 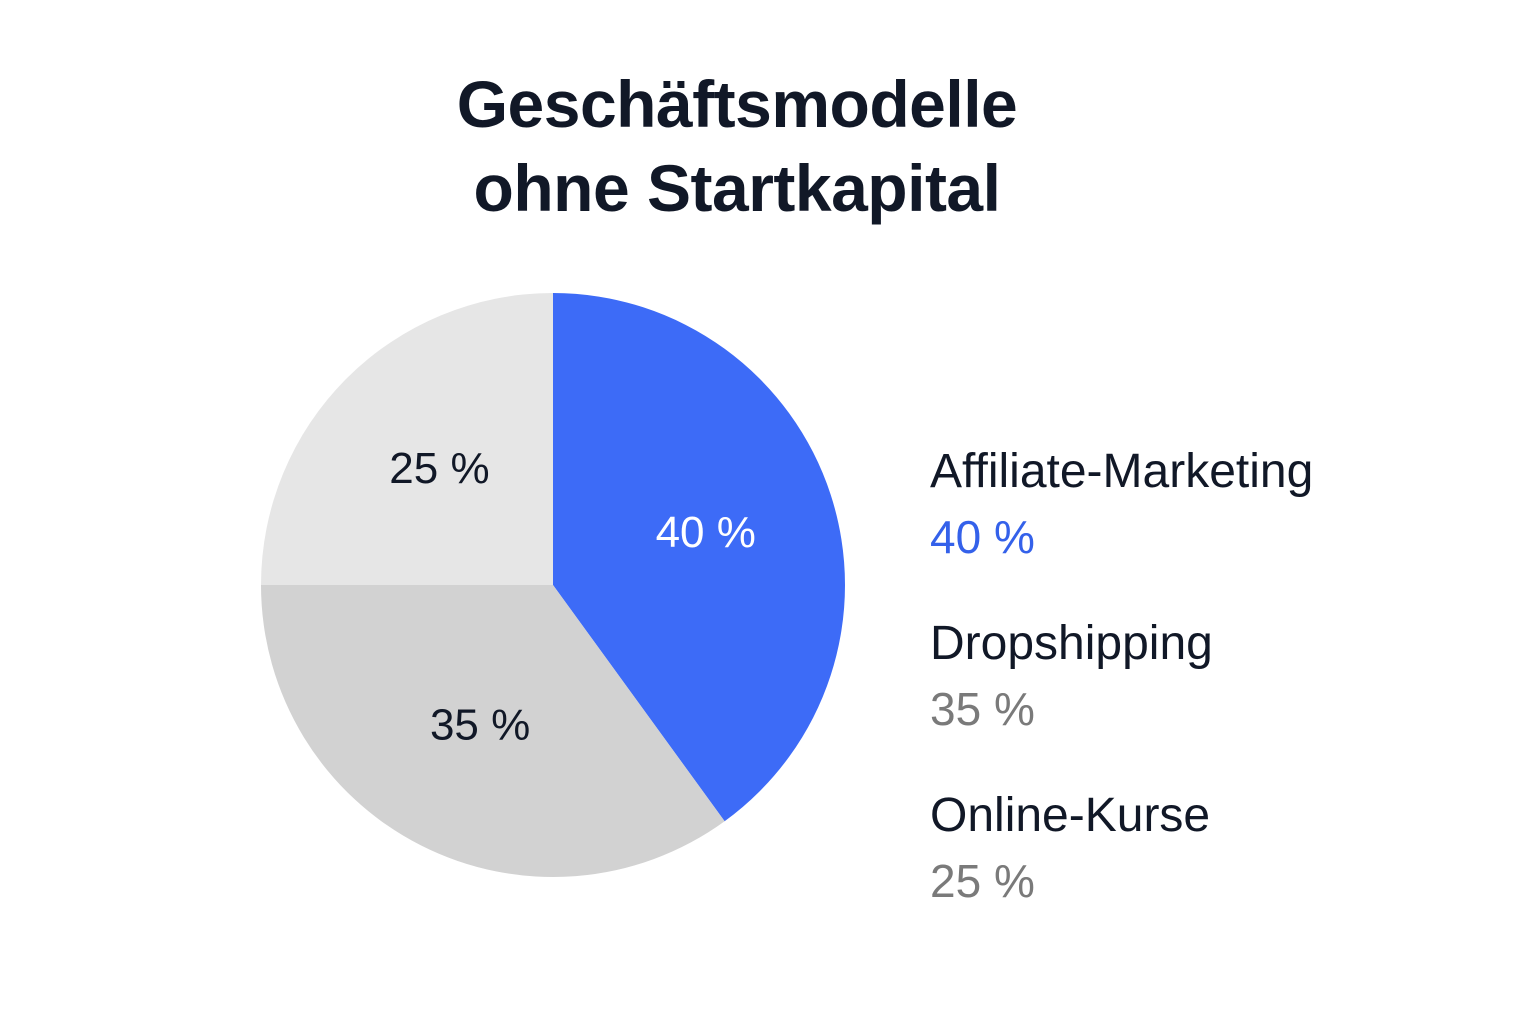 I want to click on legend-value: 25 %, so click(x=982, y=881).